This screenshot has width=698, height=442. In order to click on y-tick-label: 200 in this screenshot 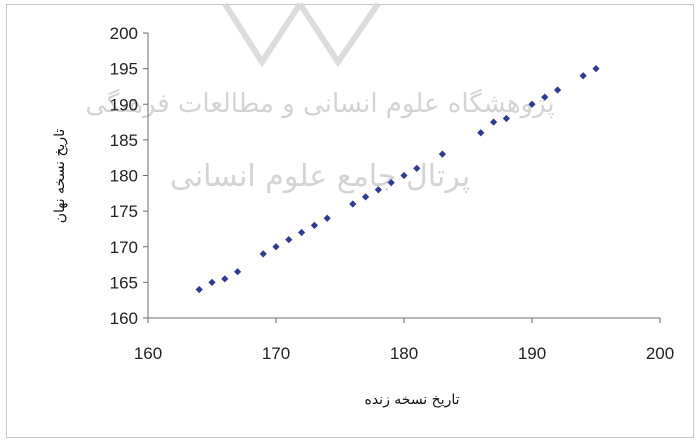, I will do `click(124, 33)`.